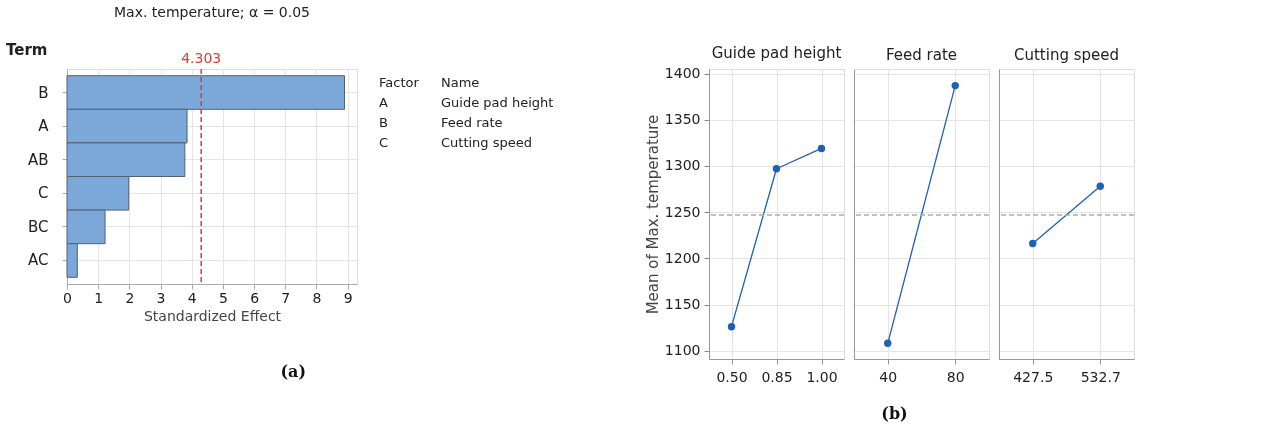 This screenshot has height=434, width=1269. I want to click on x-tick-label: 0.50, so click(732, 376).